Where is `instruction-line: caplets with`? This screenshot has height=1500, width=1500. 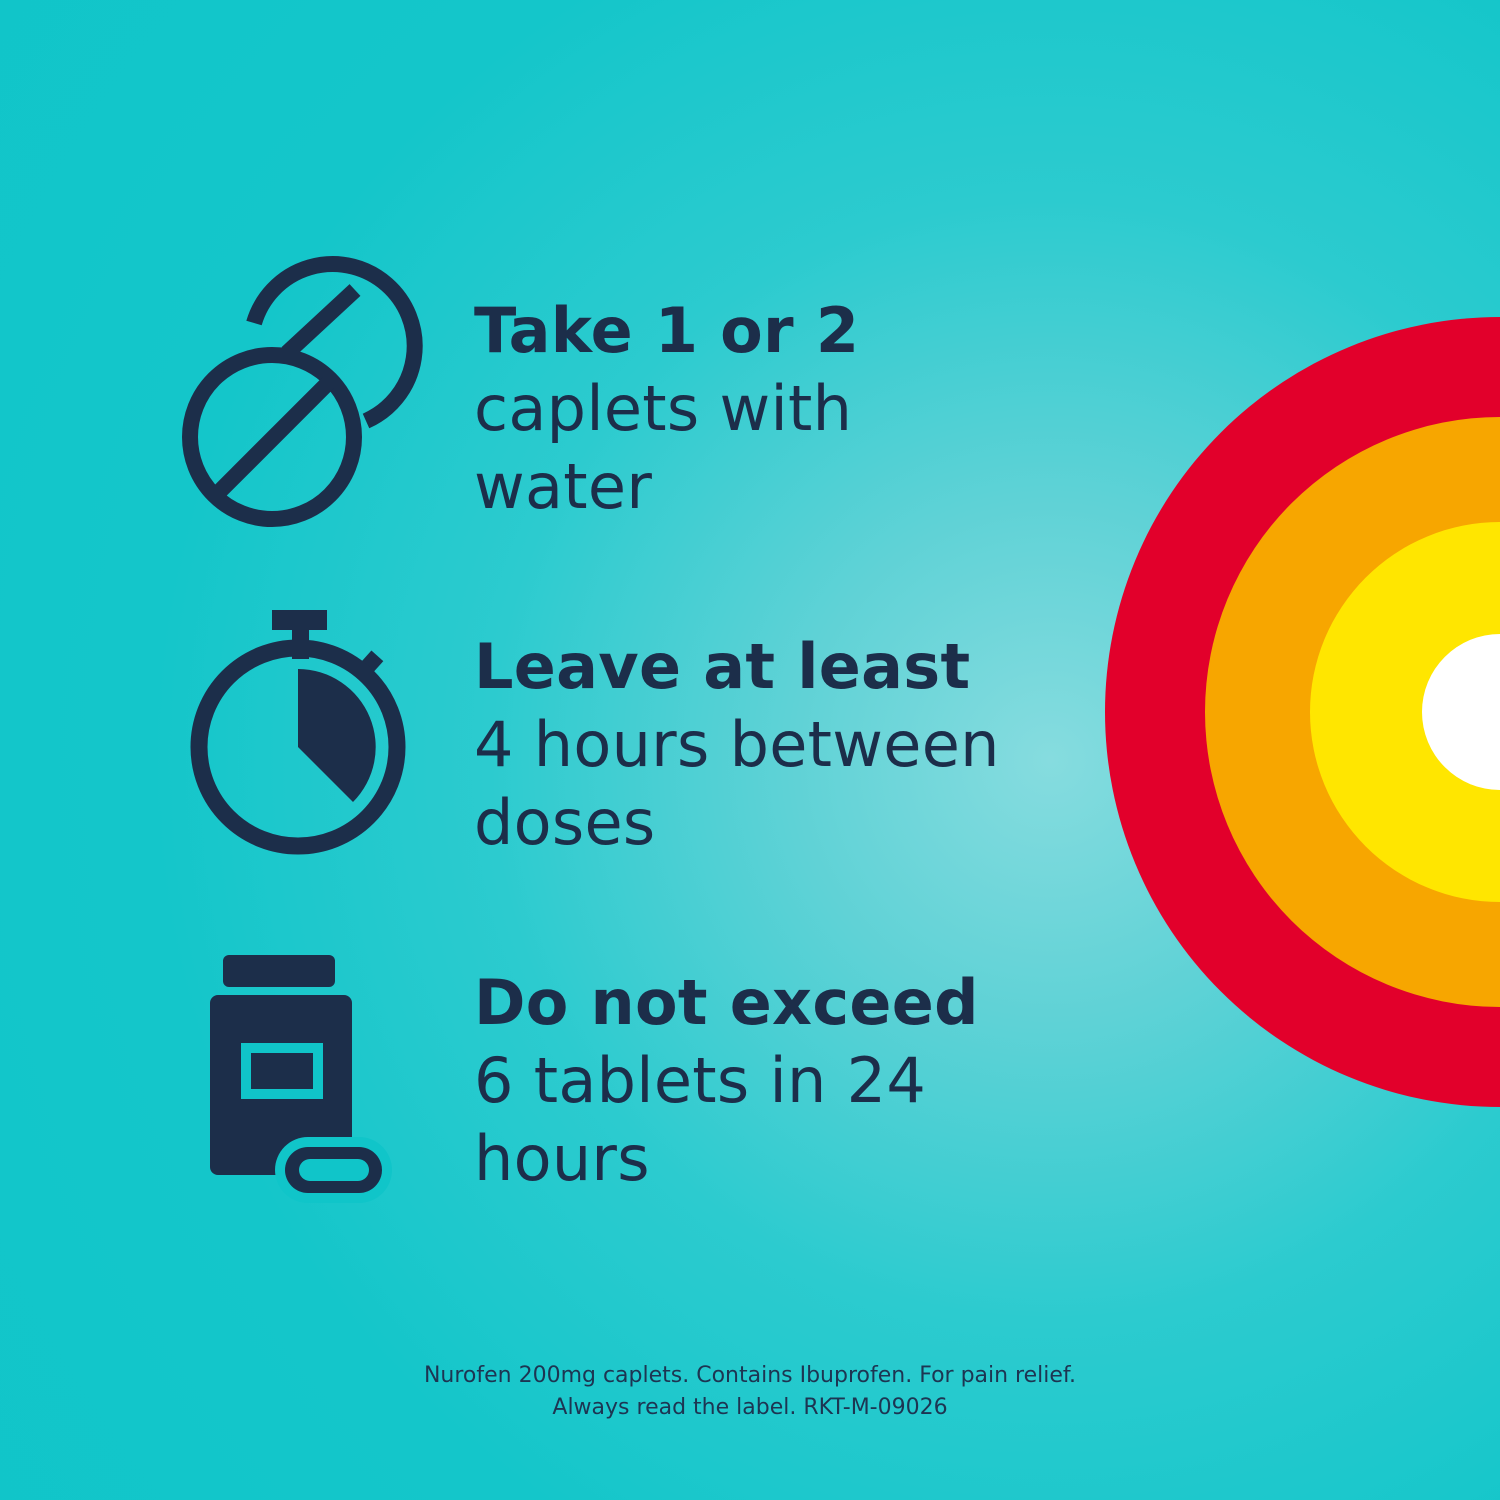
instruction-line: caplets with is located at coordinates (663, 408).